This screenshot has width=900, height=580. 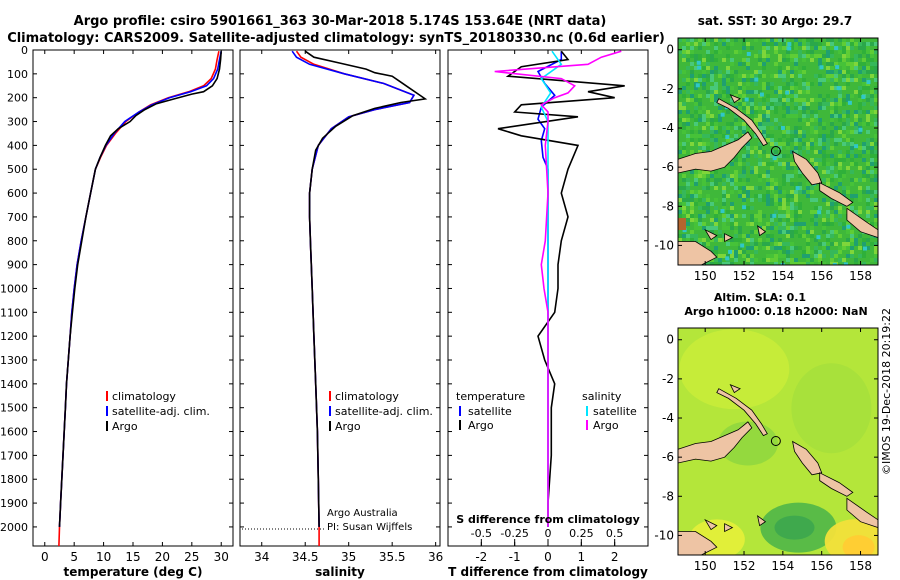 I want to click on x-tick-label: 25, so click(x=191, y=557).